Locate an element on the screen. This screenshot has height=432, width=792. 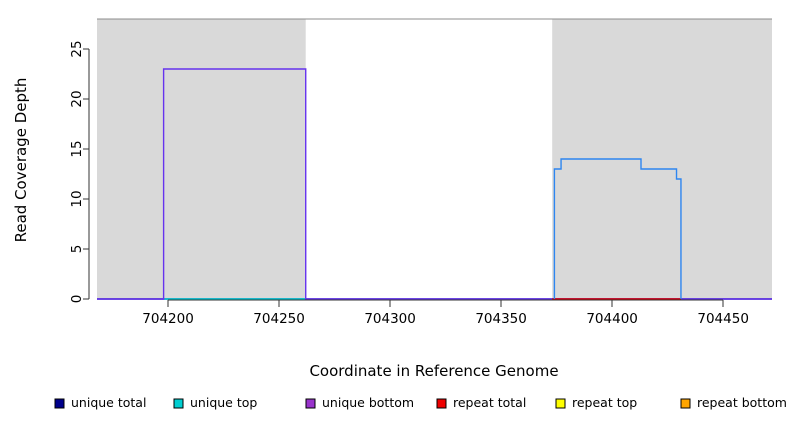
legend-swatch-unique-top is located at coordinates (178, 403).